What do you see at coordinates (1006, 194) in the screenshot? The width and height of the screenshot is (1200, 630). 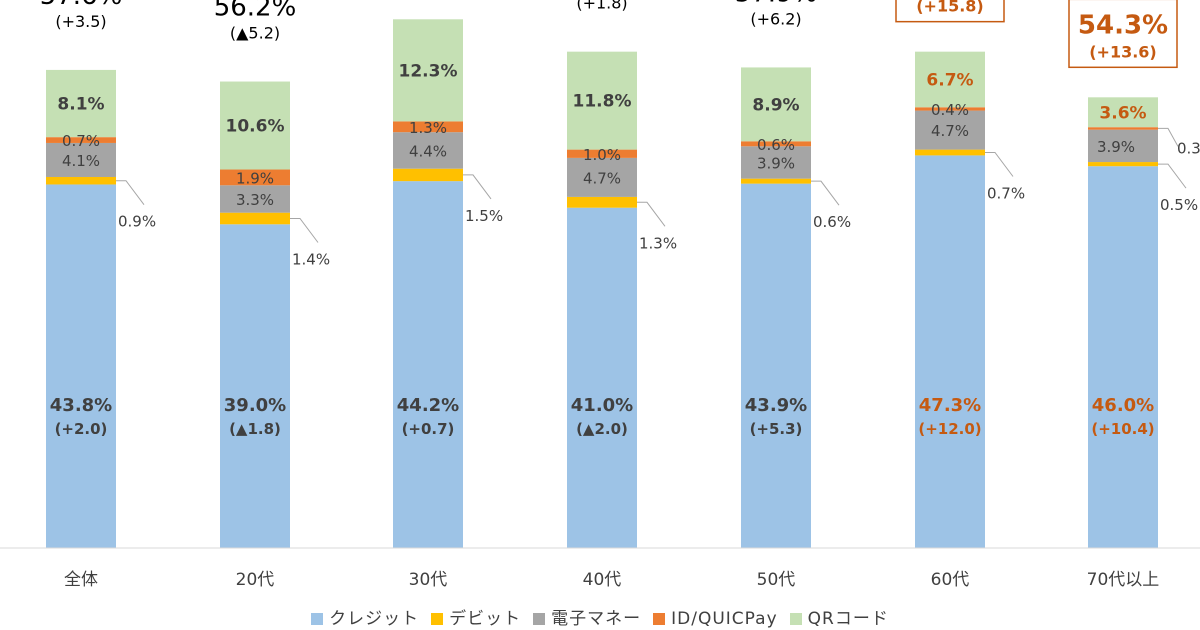 I see `debit-value-label: 0.7%` at bounding box center [1006, 194].